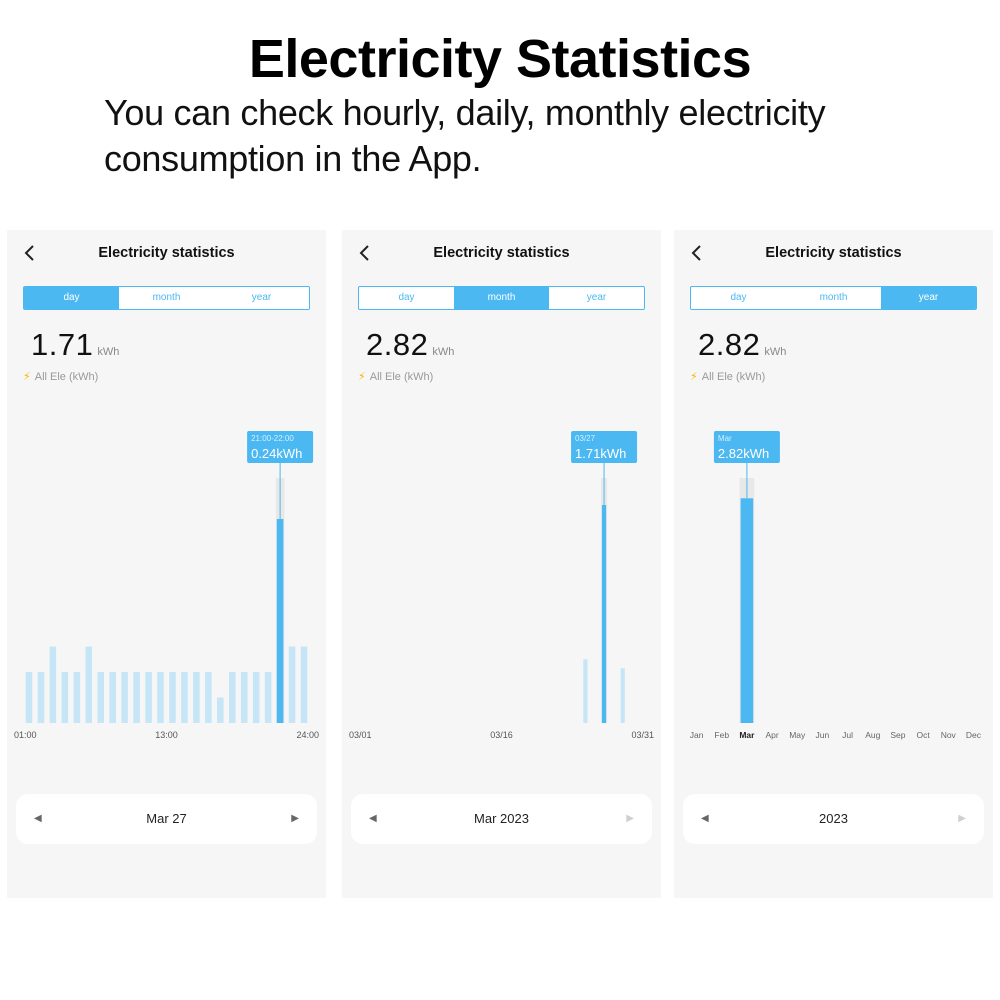  I want to click on total-value: 1.71, so click(62, 344).